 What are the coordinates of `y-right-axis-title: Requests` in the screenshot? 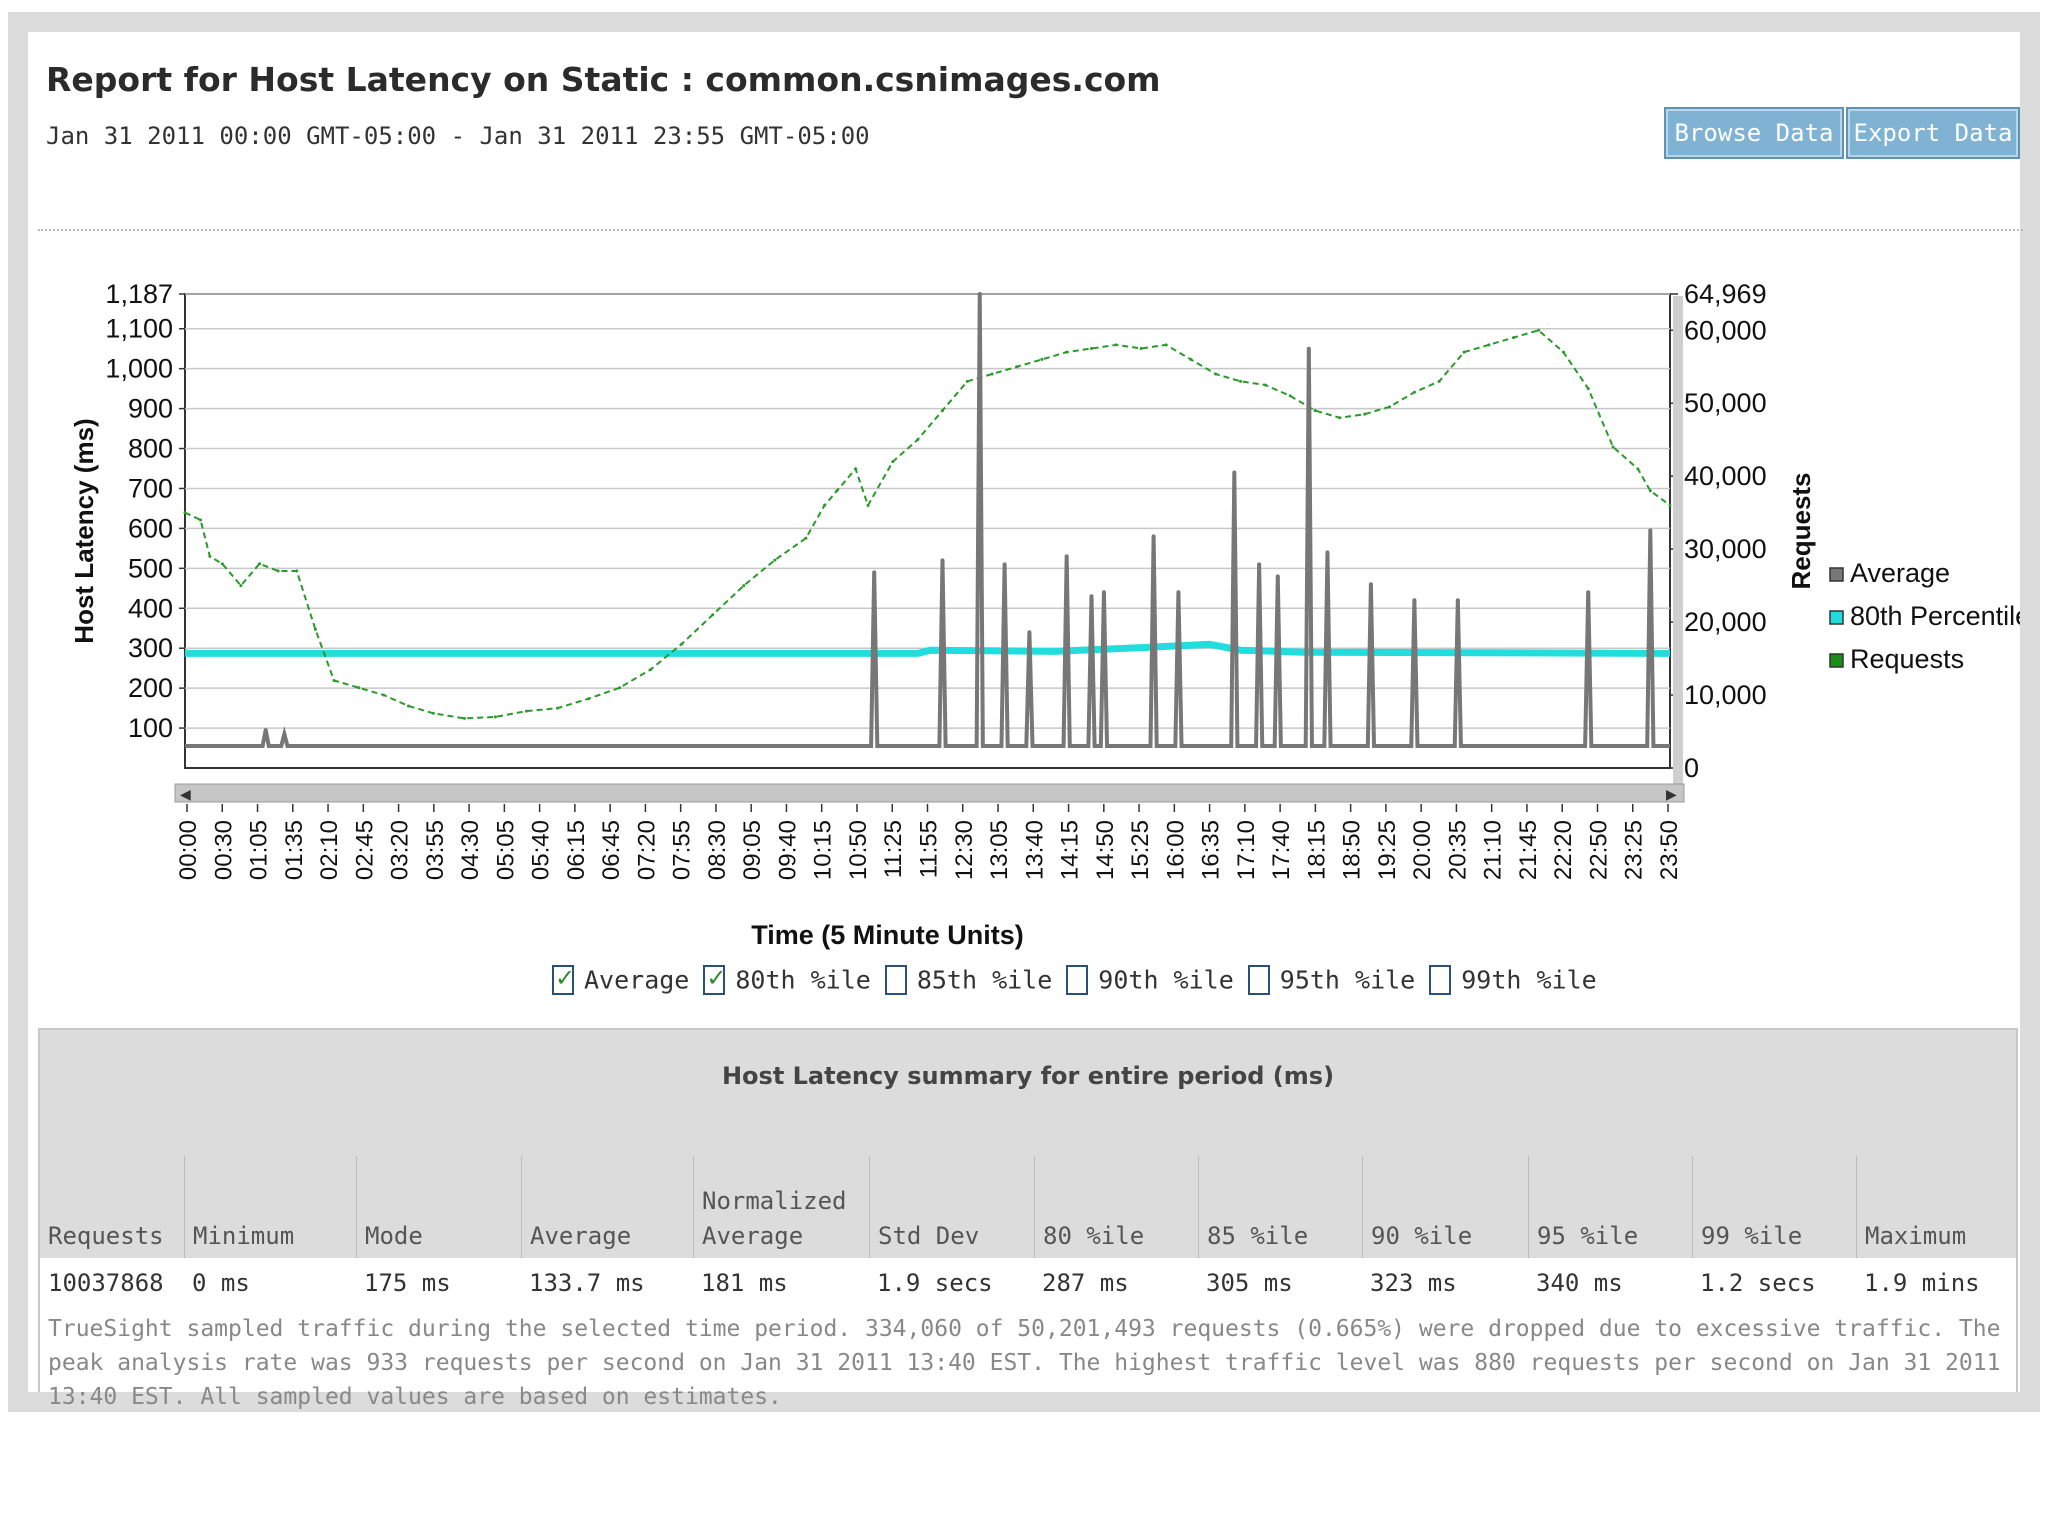 It's located at (1801, 530).